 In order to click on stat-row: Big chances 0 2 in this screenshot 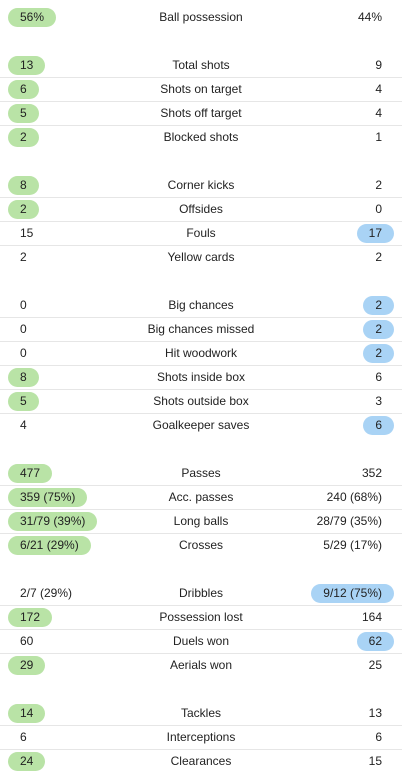, I will do `click(201, 306)`.